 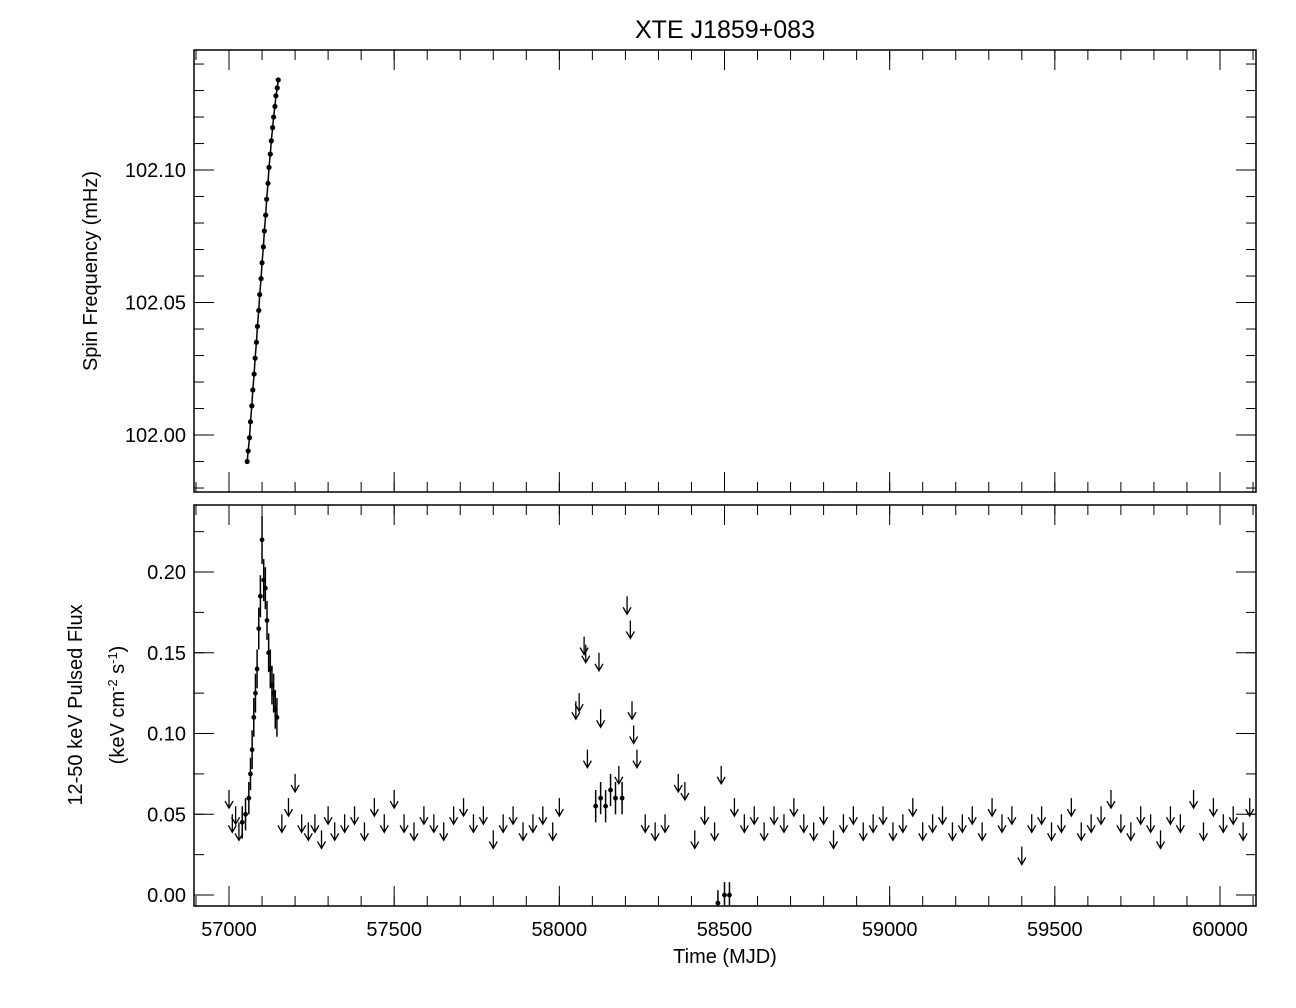 What do you see at coordinates (112, 685) in the screenshot?
I see `y-axis-label-part: -2` at bounding box center [112, 685].